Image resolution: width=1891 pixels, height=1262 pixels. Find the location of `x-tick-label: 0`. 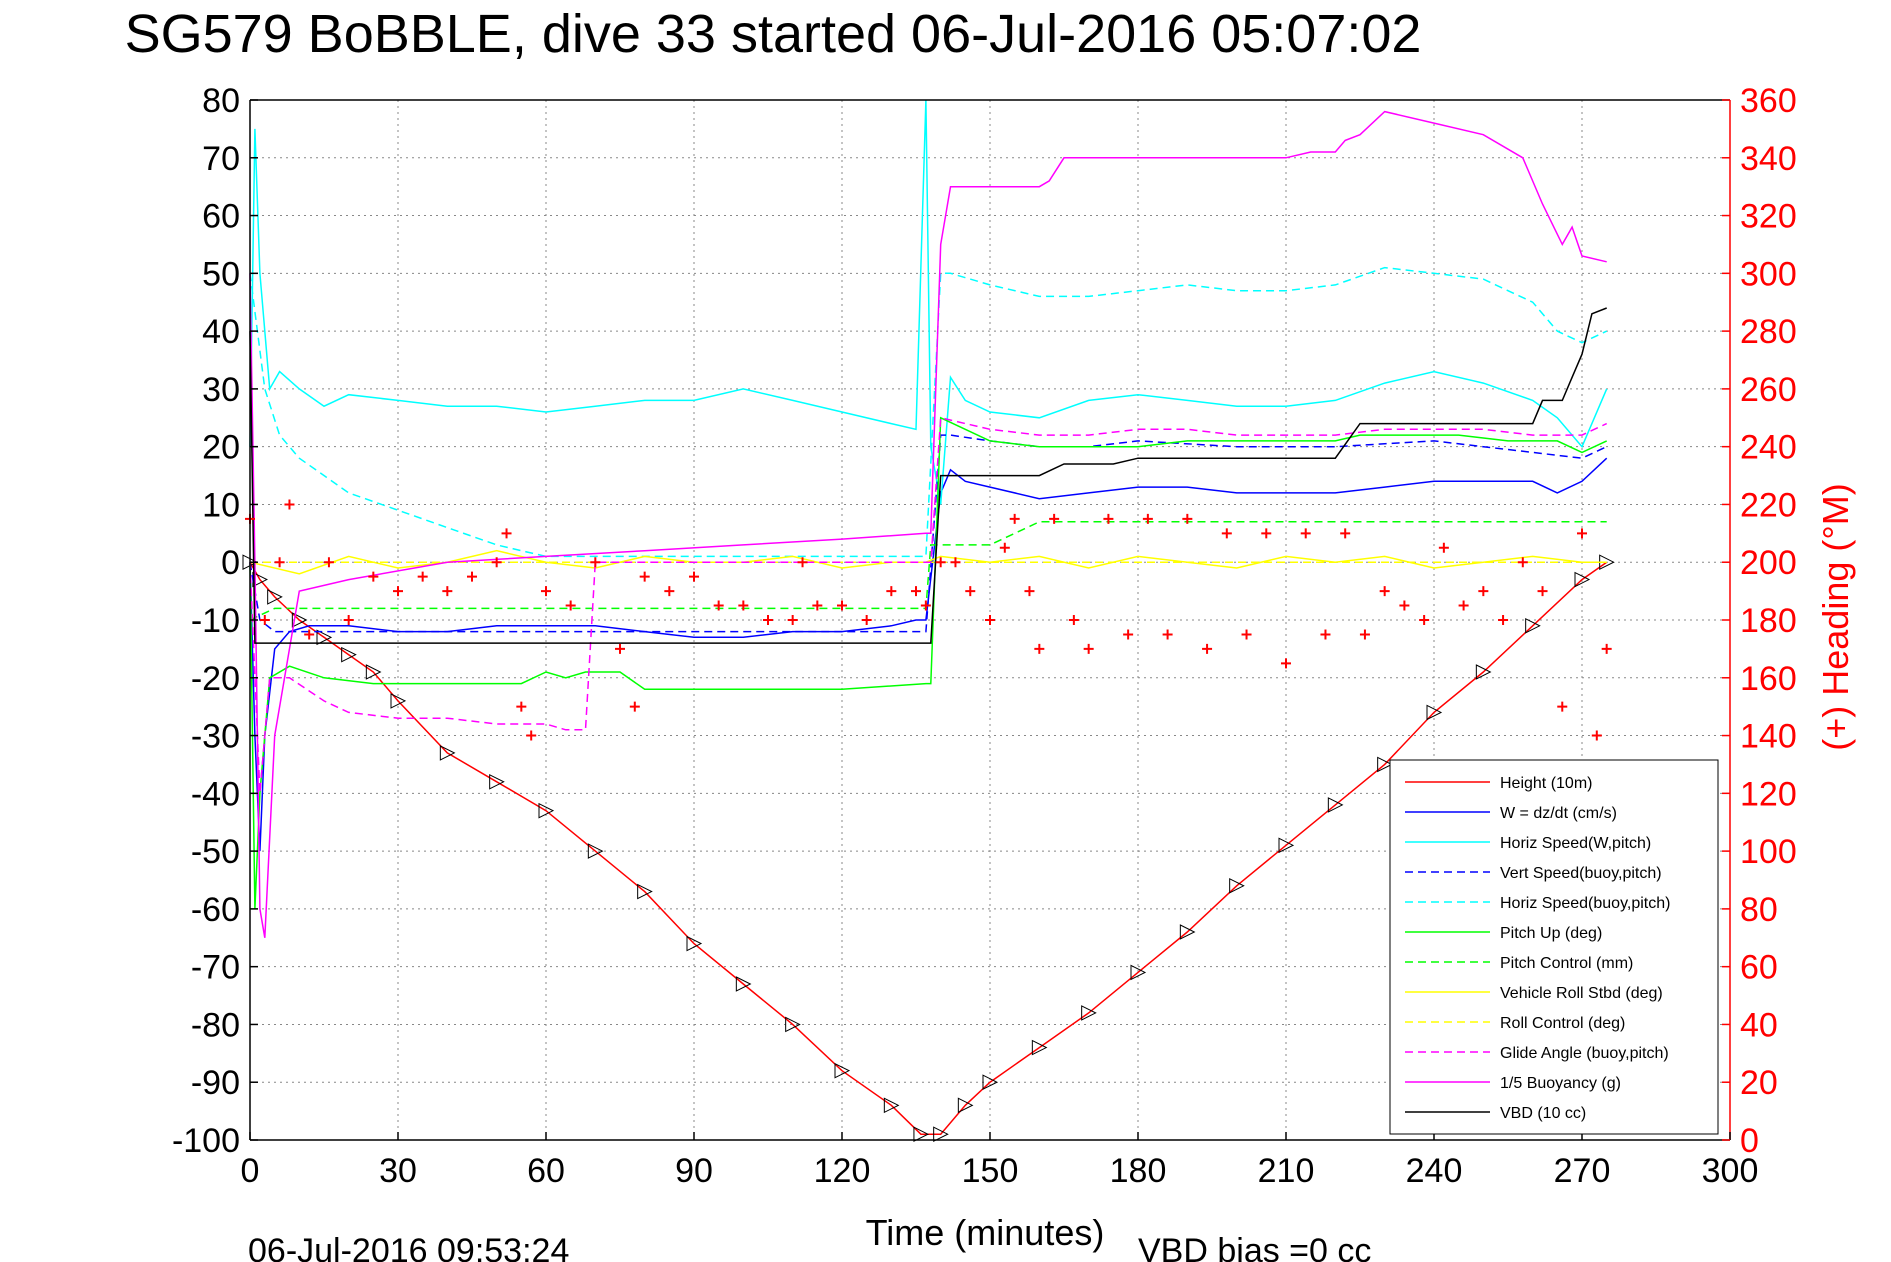

x-tick-label: 0 is located at coordinates (250, 1171).